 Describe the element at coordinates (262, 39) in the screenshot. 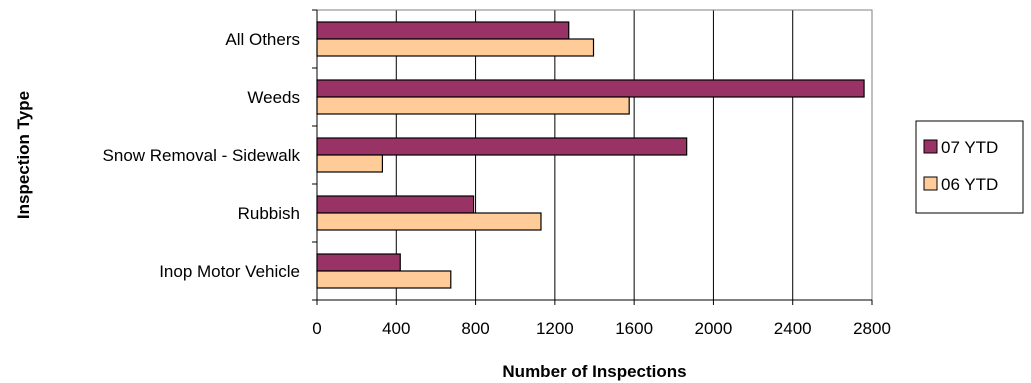

I see `category-label: All Others` at that location.